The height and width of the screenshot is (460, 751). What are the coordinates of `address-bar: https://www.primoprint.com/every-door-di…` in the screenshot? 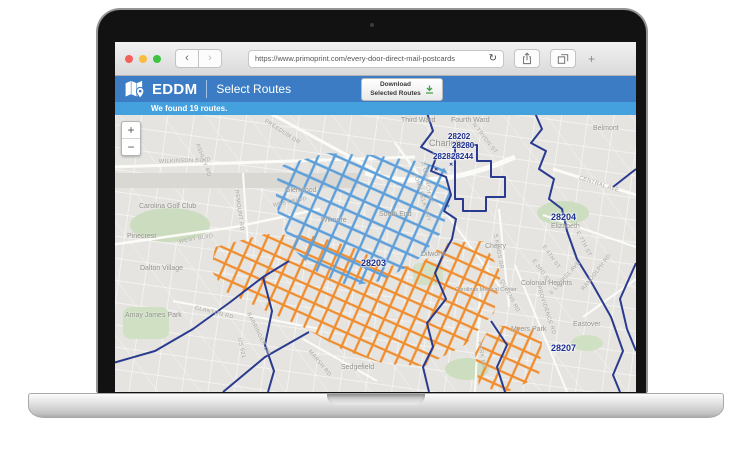 It's located at (376, 58).